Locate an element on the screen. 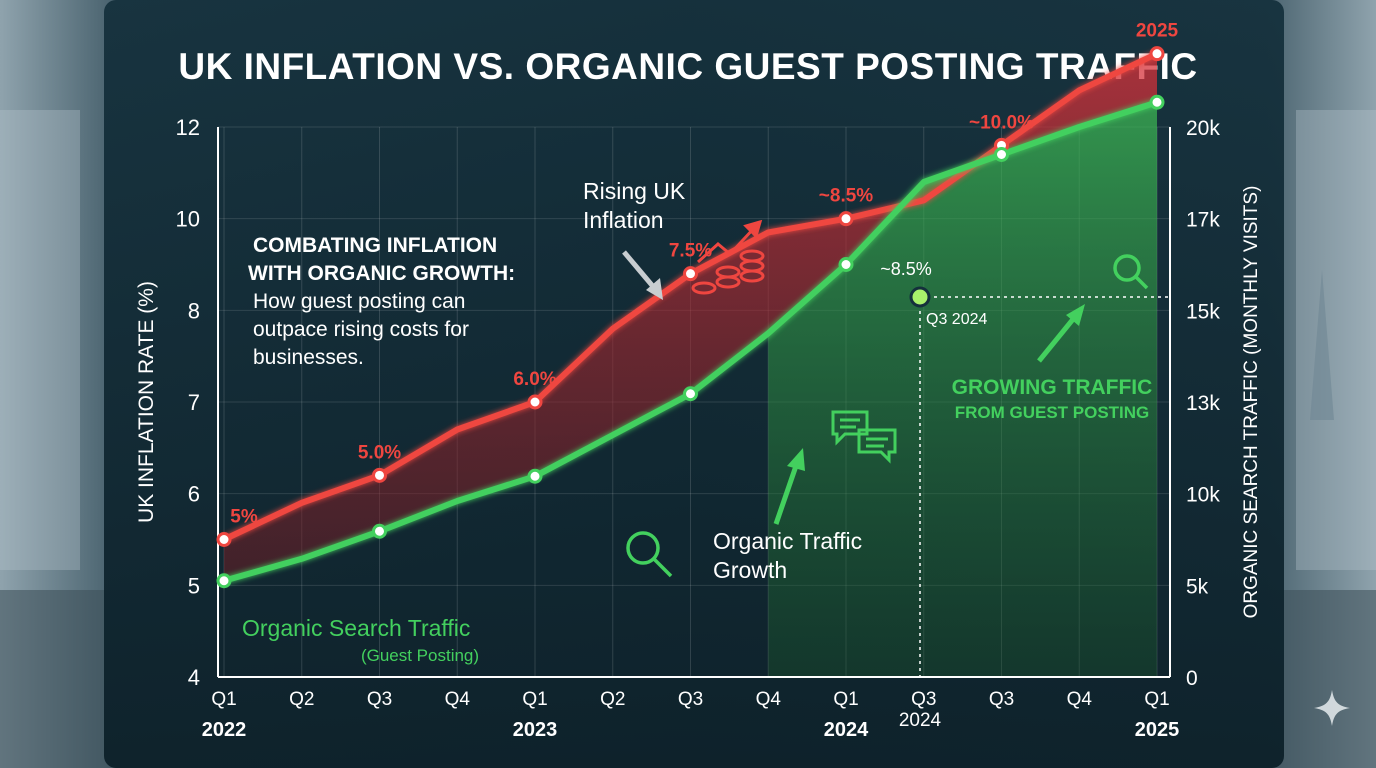  coin-chart-icon is located at coordinates (728, 257).